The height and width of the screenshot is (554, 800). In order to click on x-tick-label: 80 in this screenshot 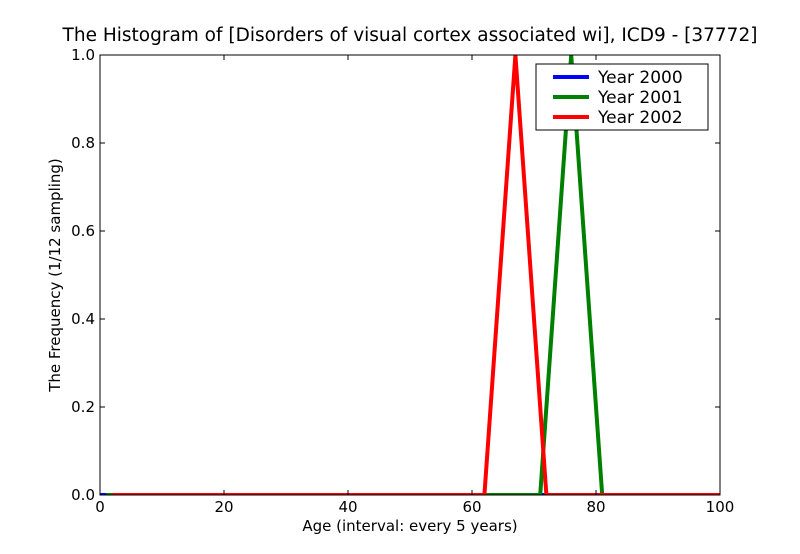, I will do `click(595, 507)`.